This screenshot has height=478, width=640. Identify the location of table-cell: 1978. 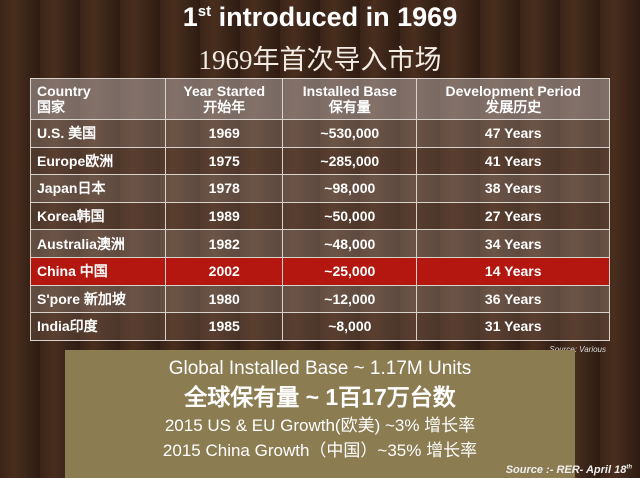
(224, 188).